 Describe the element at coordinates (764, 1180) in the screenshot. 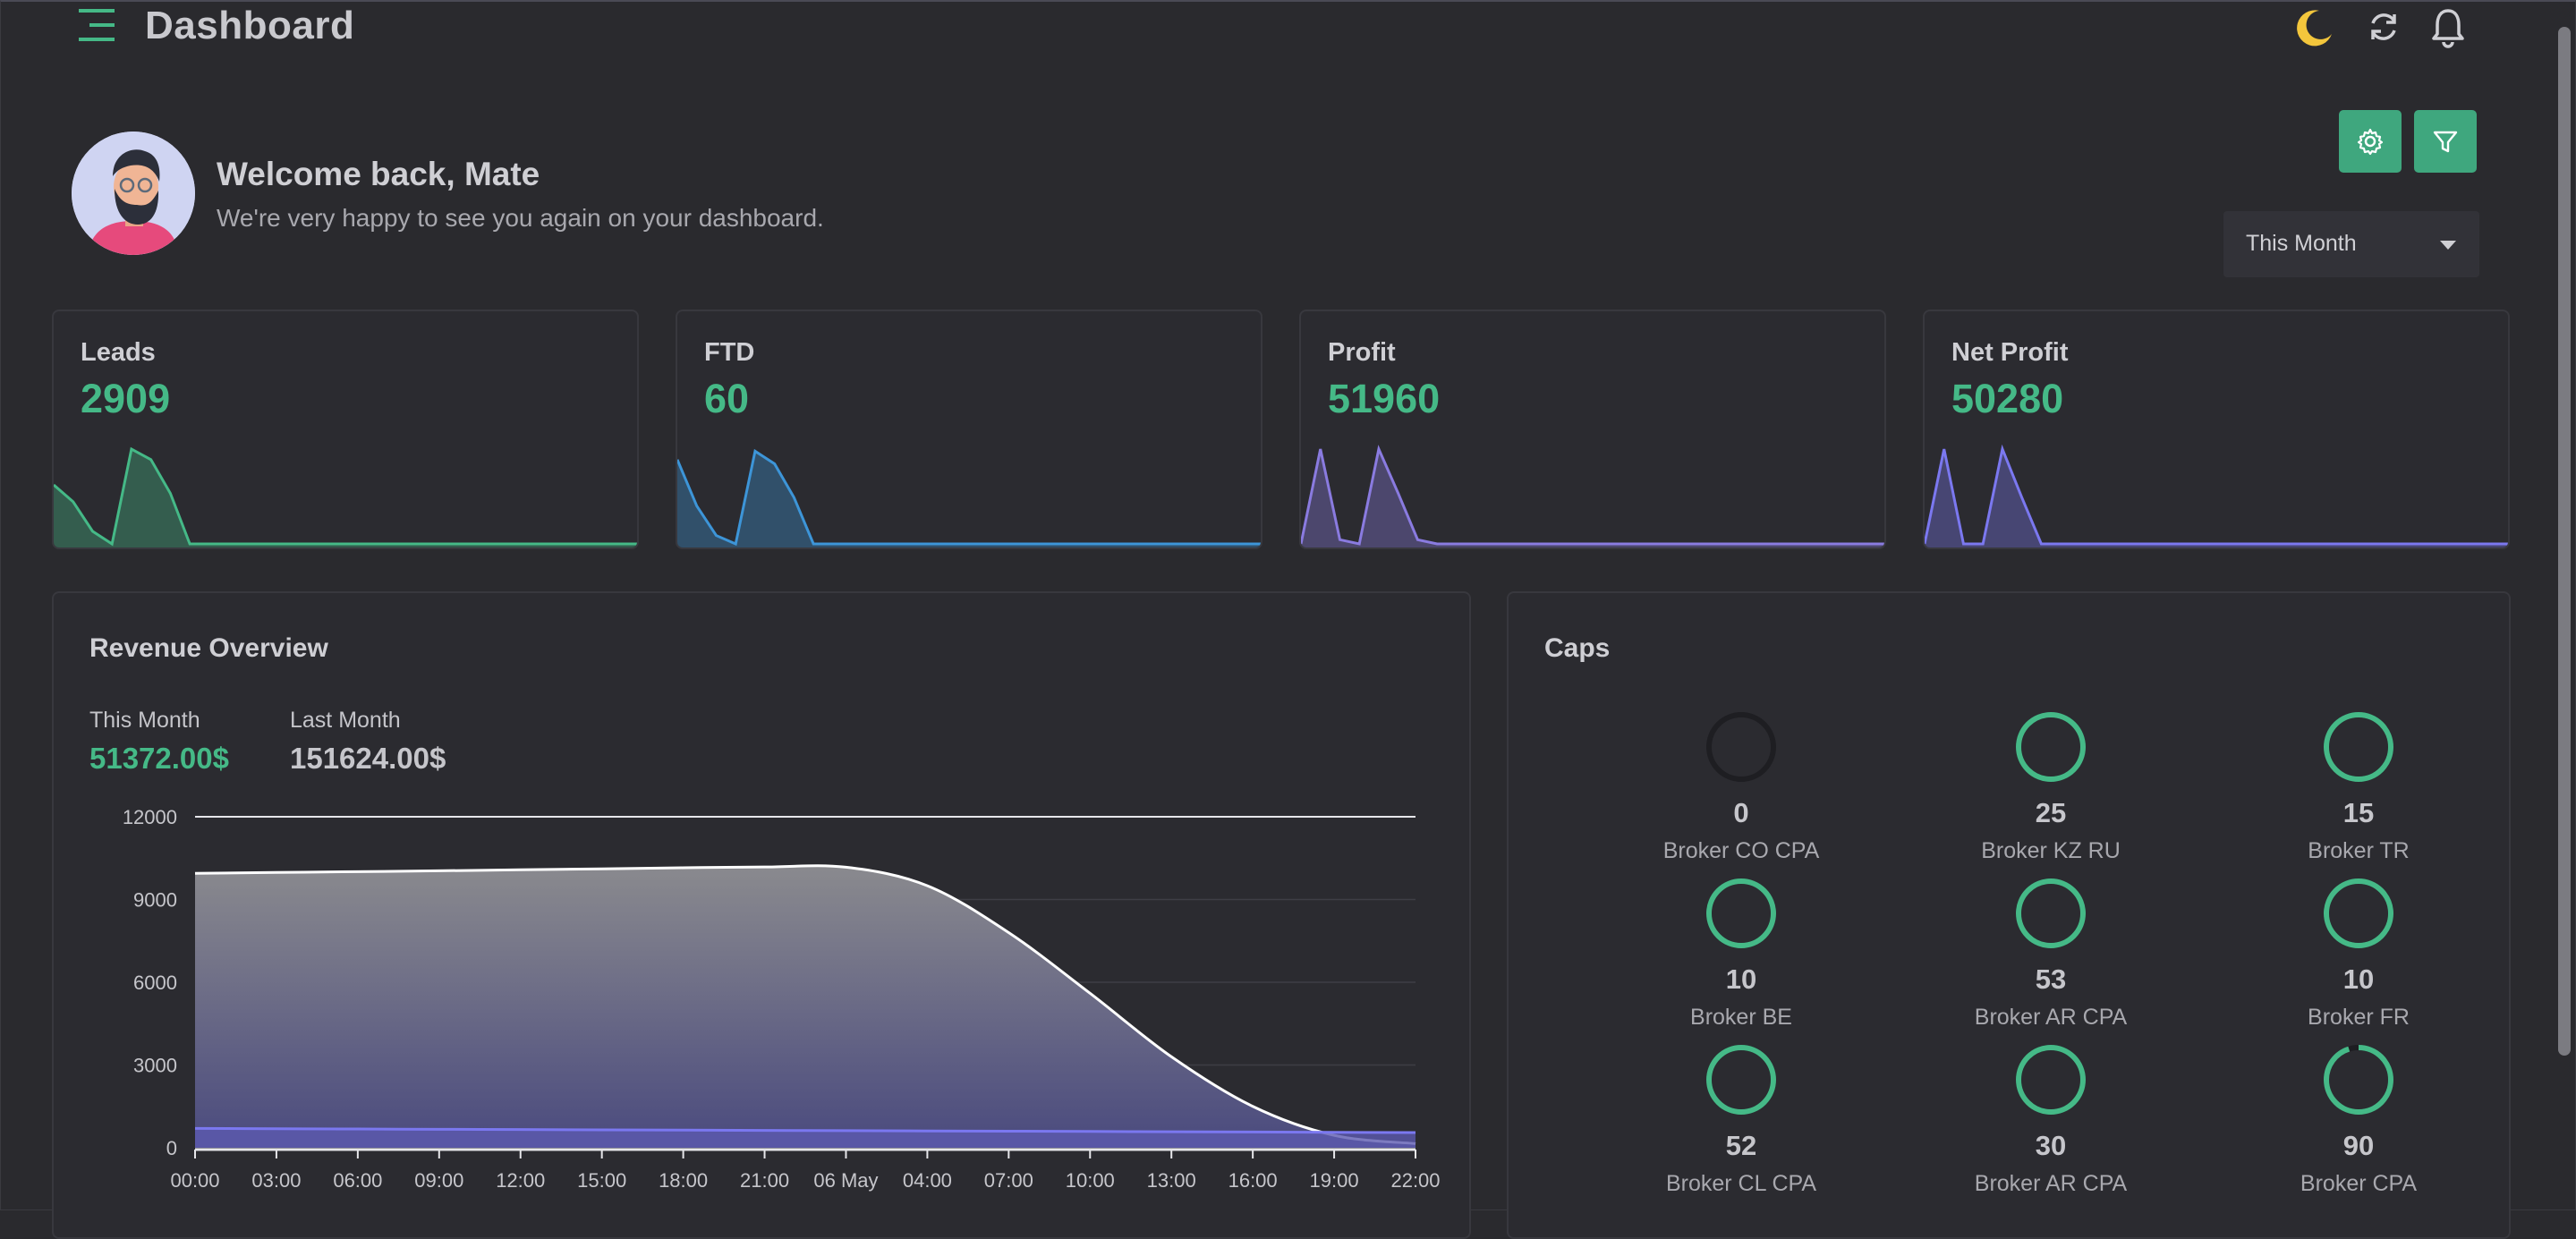

I see `x-tick-label: 21:00` at that location.